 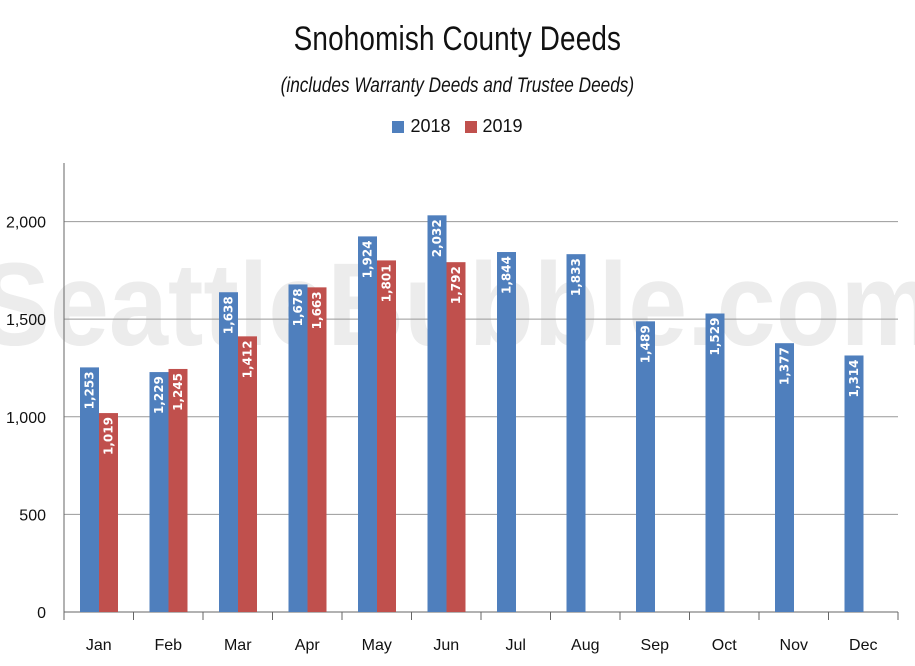 What do you see at coordinates (159, 395) in the screenshot?
I see `data-label-2018-feb: 1,229` at bounding box center [159, 395].